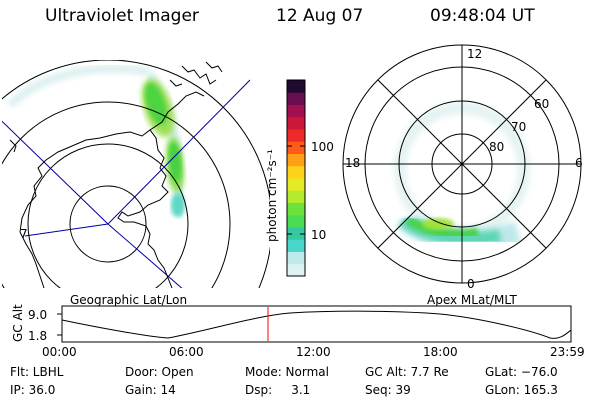 This screenshot has height=400, width=600. What do you see at coordinates (287, 372) in the screenshot?
I see `mode-info: Mode: Normal` at bounding box center [287, 372].